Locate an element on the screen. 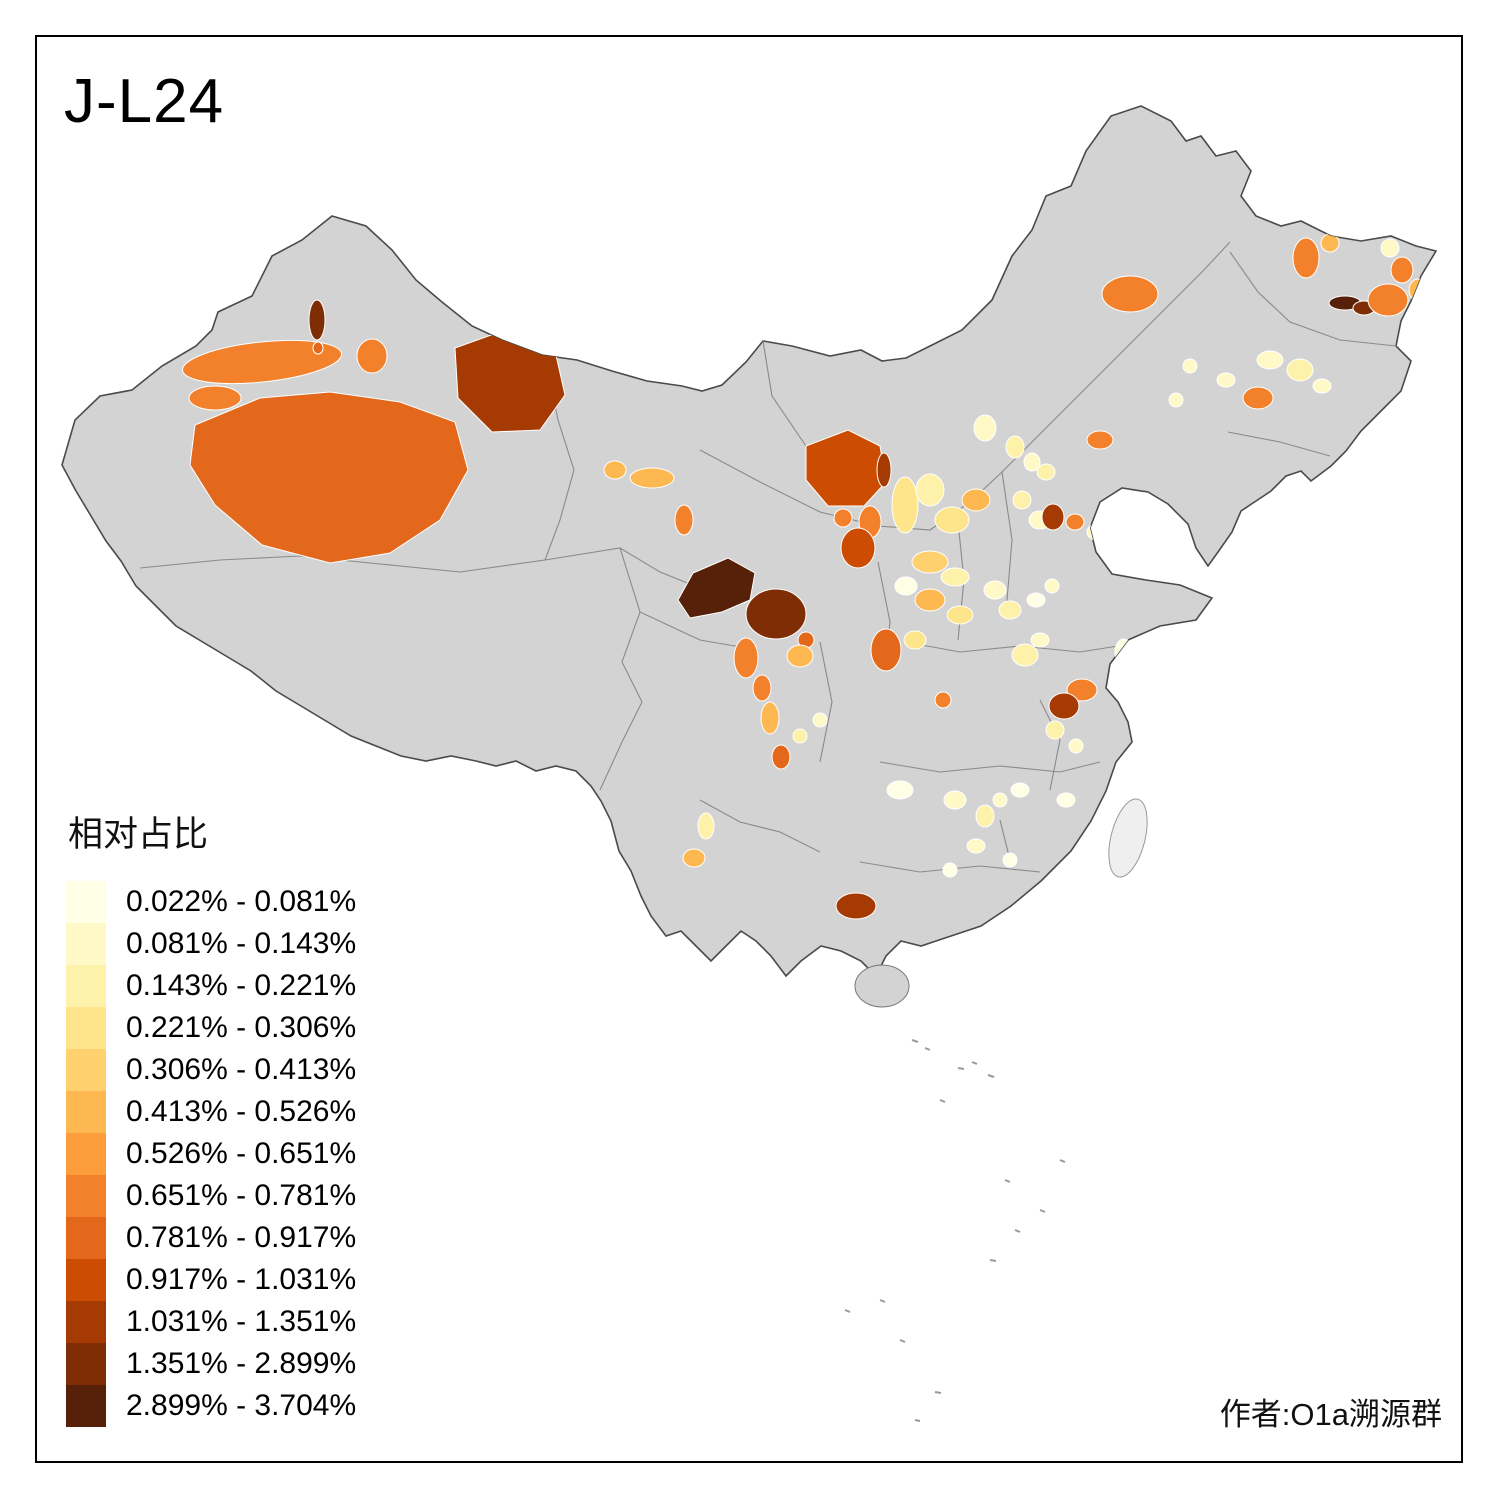  legend-label: 0.413% - 0.526% is located at coordinates (241, 1111).